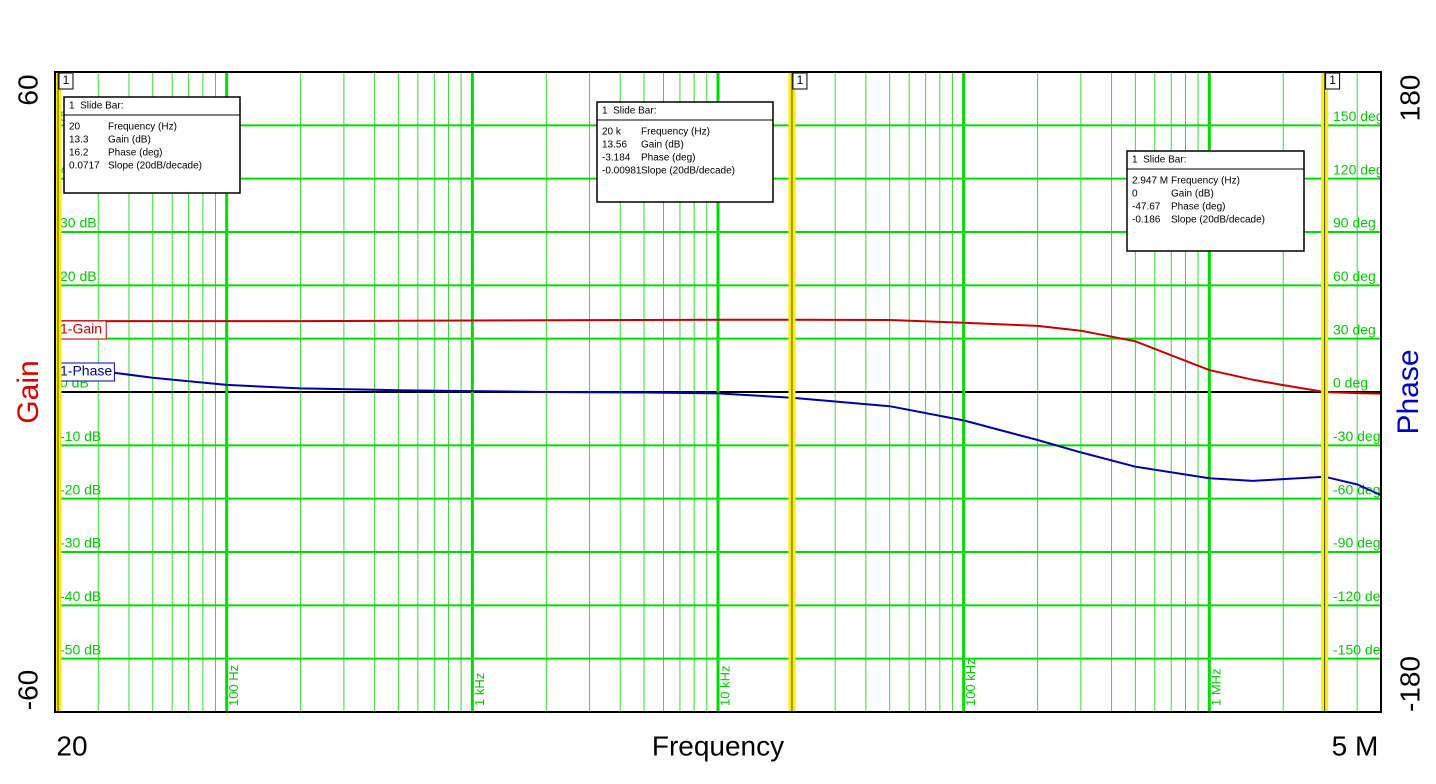 This screenshot has height=784, width=1436. Describe the element at coordinates (616, 158) in the screenshot. I see `slide-box-value: -3.184` at that location.